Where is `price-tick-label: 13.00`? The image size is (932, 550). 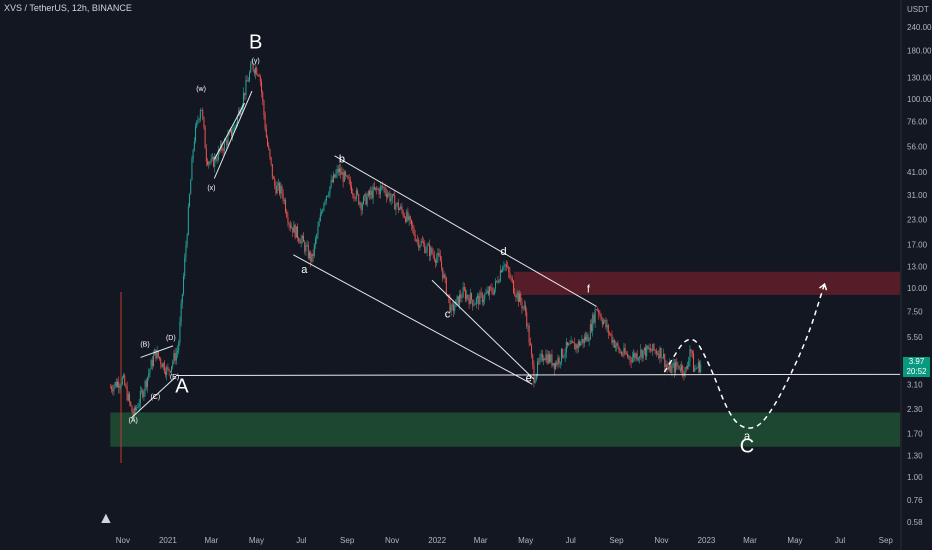 price-tick-label: 13.00 is located at coordinates (917, 267).